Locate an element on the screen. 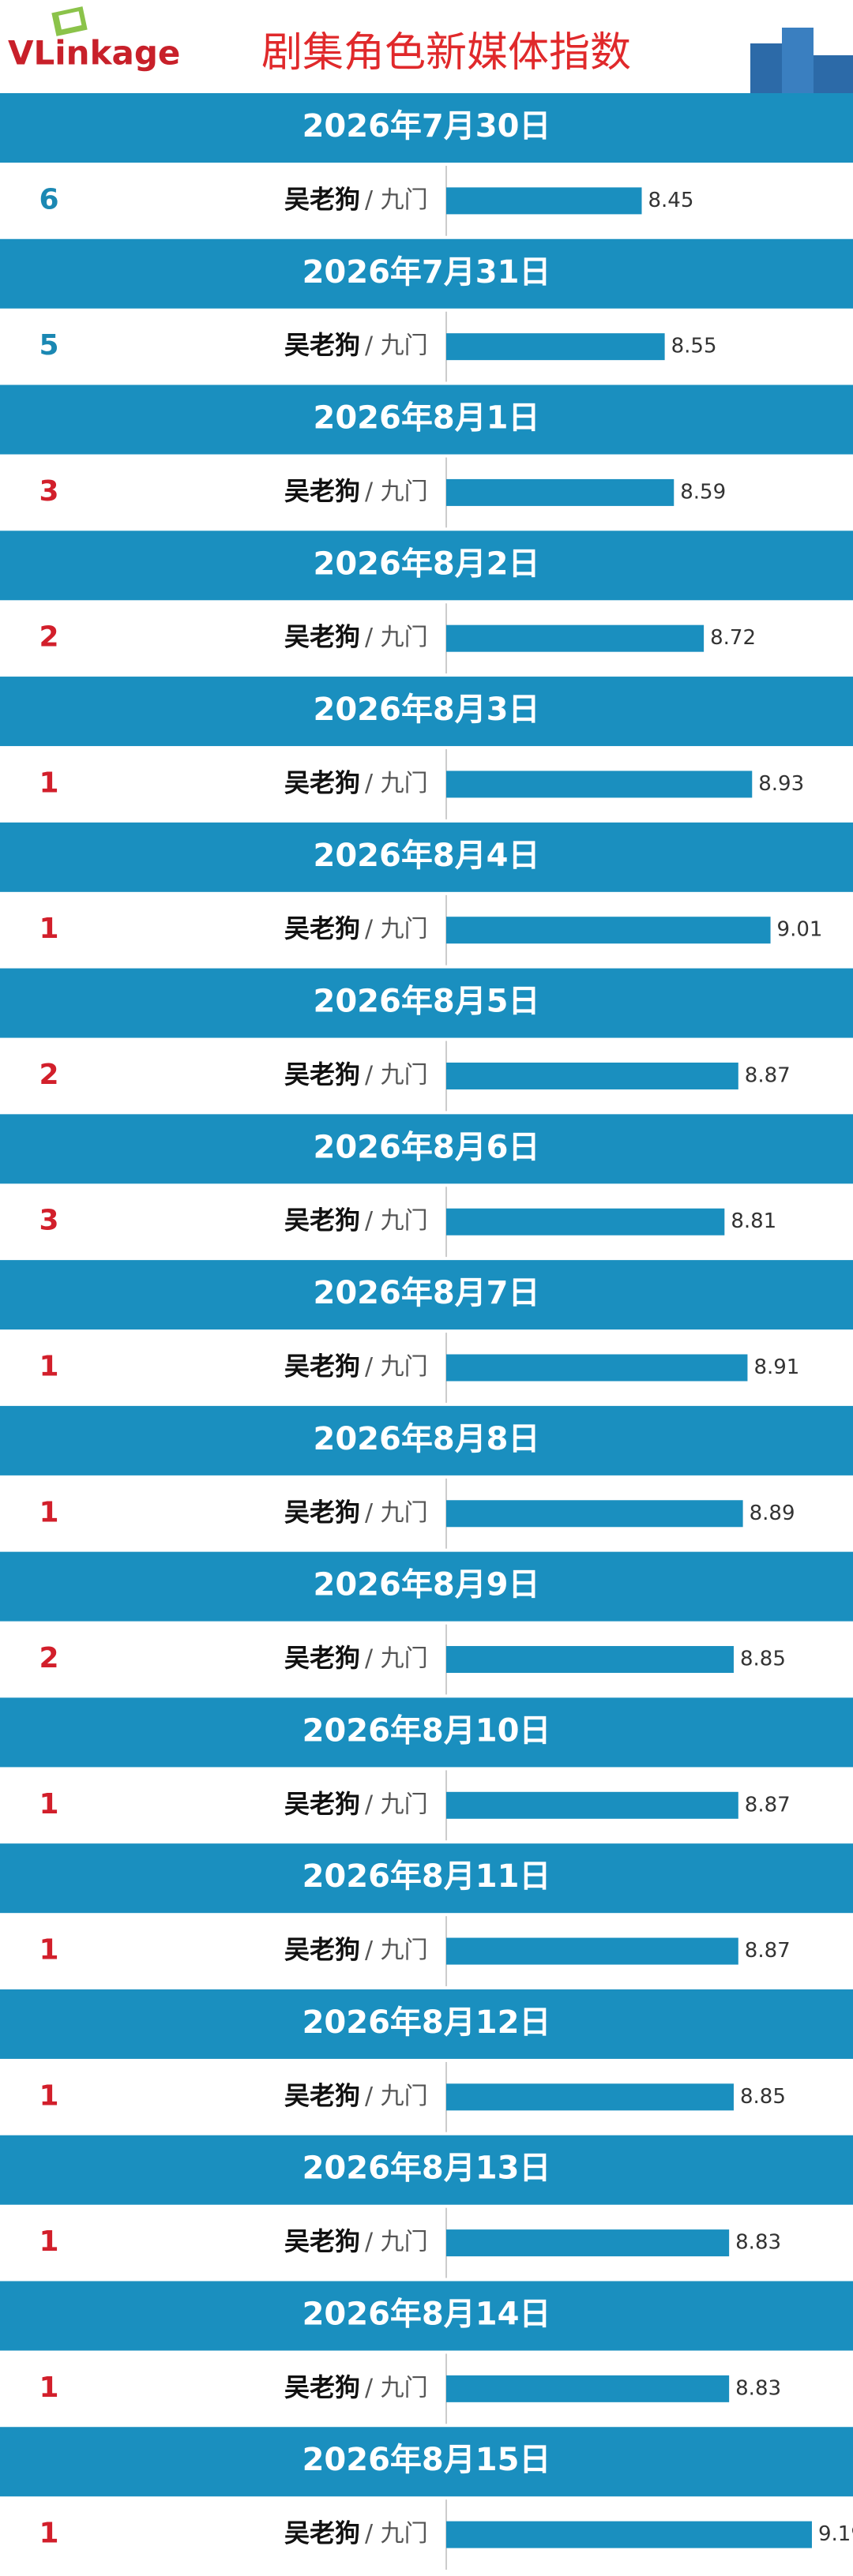 Image resolution: width=853 pixels, height=2576 pixels. date-label: 2026年7月30日 is located at coordinates (426, 126).